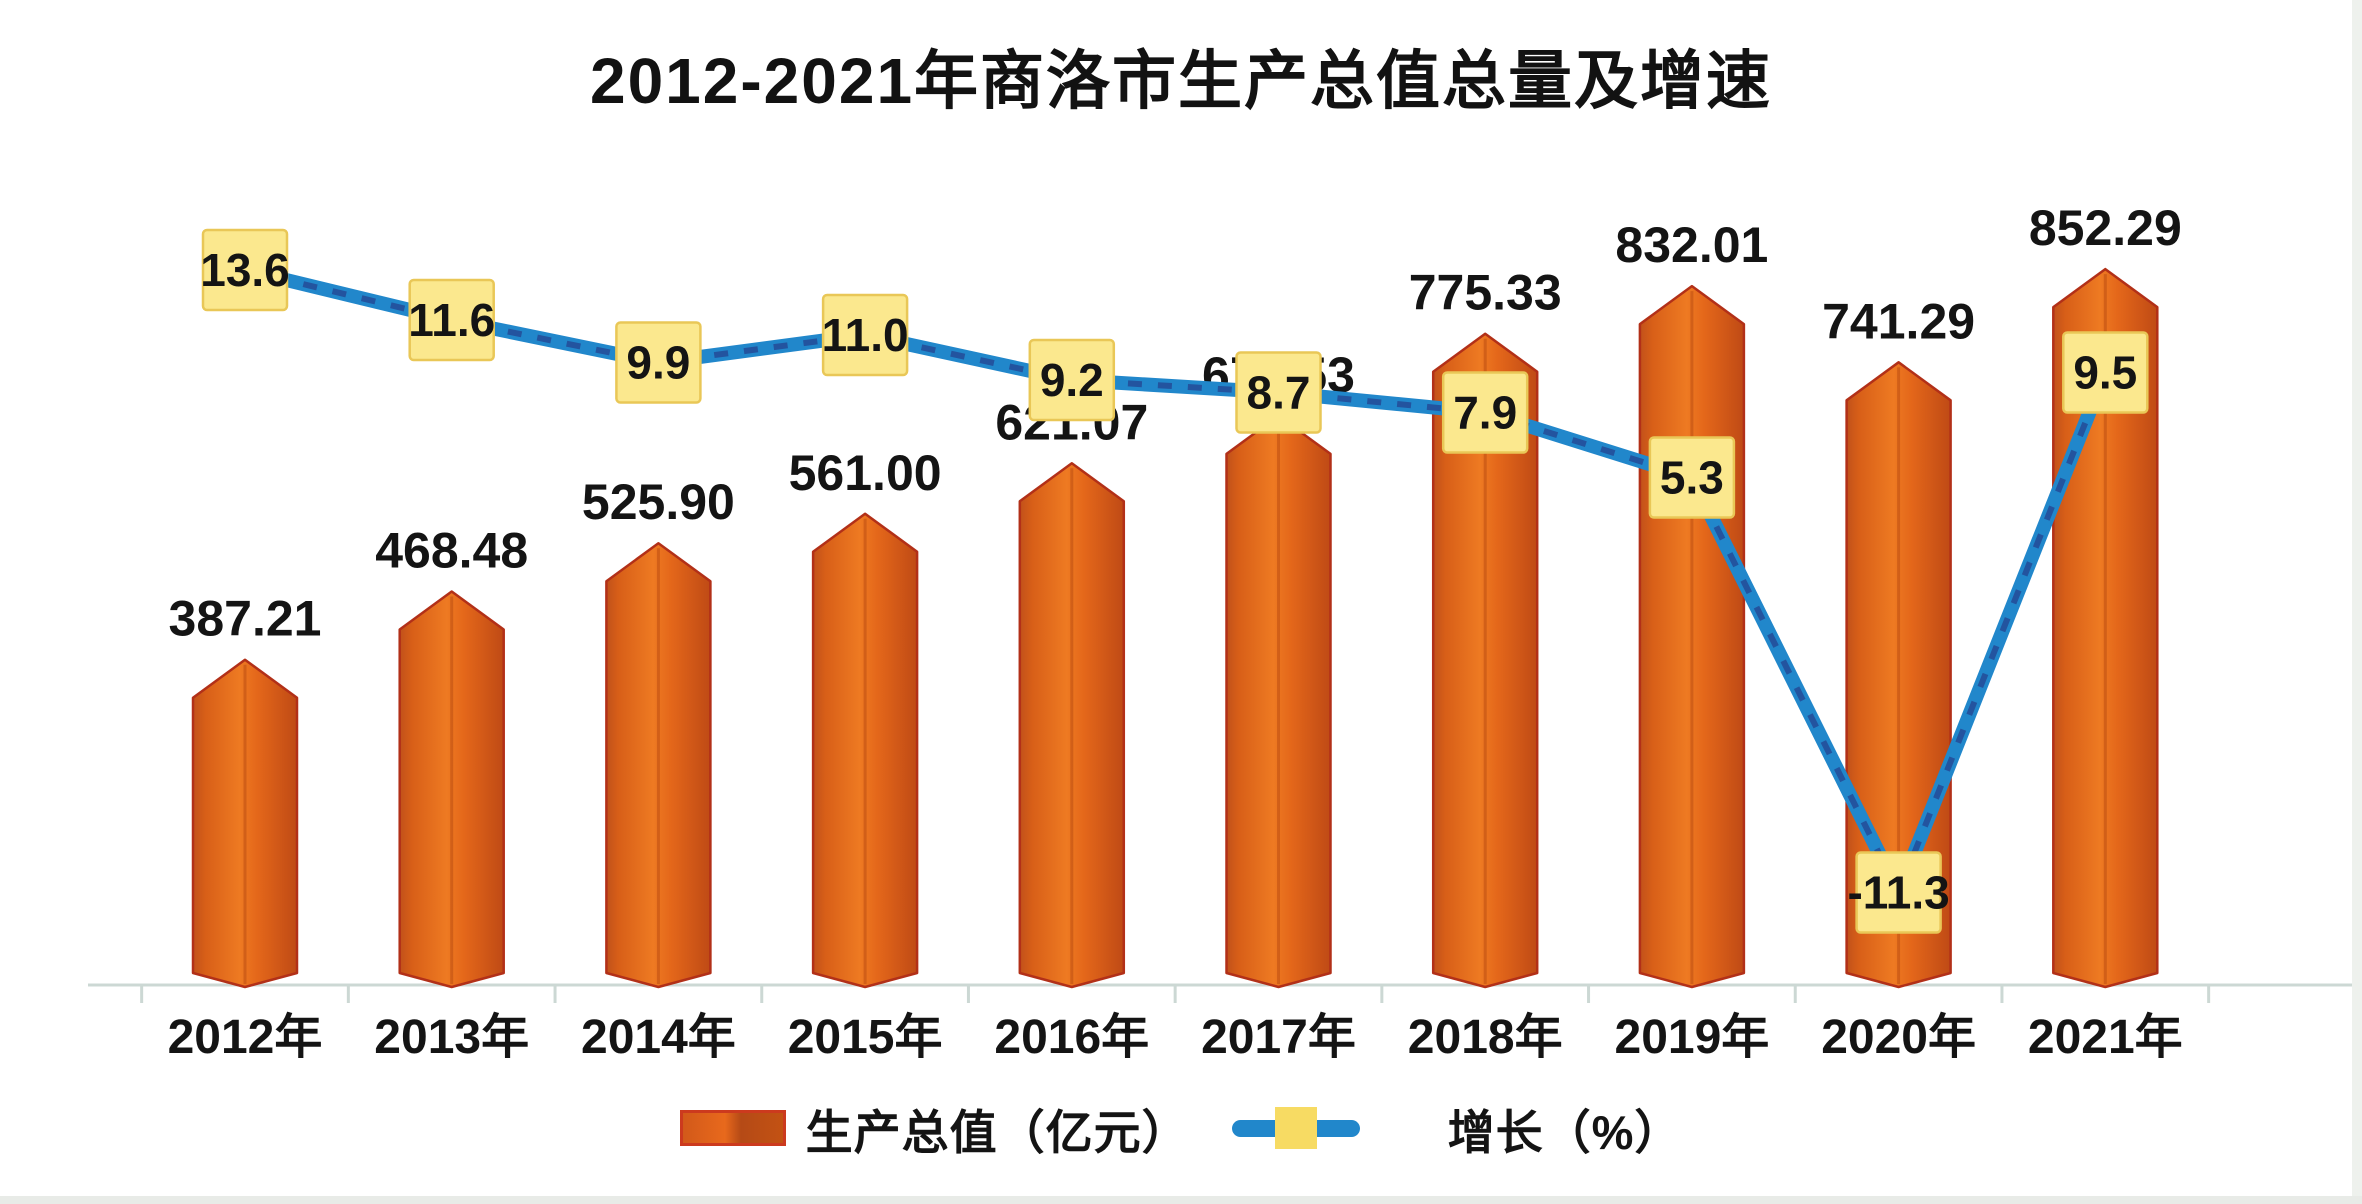 This screenshot has height=1204, width=2362. What do you see at coordinates (1436, 1128) in the screenshot?
I see `legend-item-growth: 增长（%）` at bounding box center [1436, 1128].